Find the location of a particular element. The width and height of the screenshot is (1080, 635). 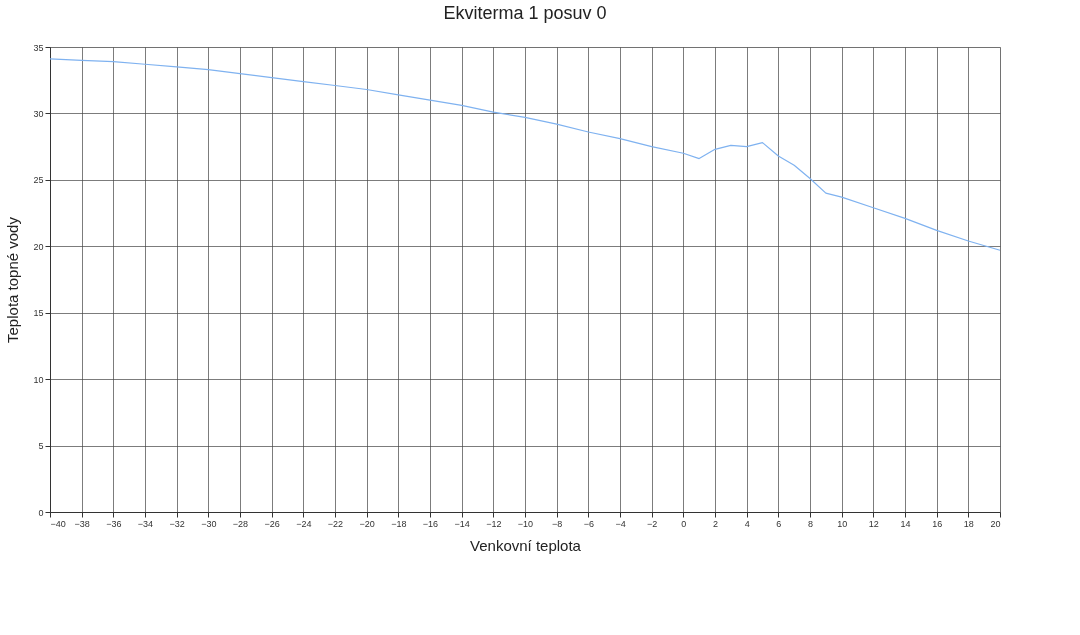

y-tick-label: 35 is located at coordinates (38, 47).